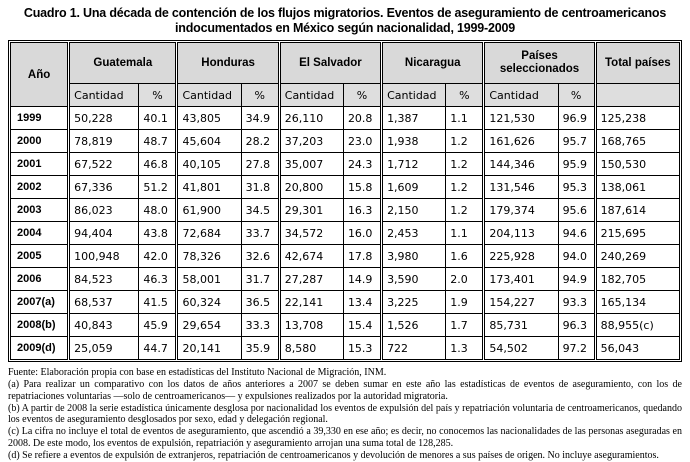 Image resolution: width=690 pixels, height=462 pixels. I want to click on total-cell: 168,765, so click(637, 141).